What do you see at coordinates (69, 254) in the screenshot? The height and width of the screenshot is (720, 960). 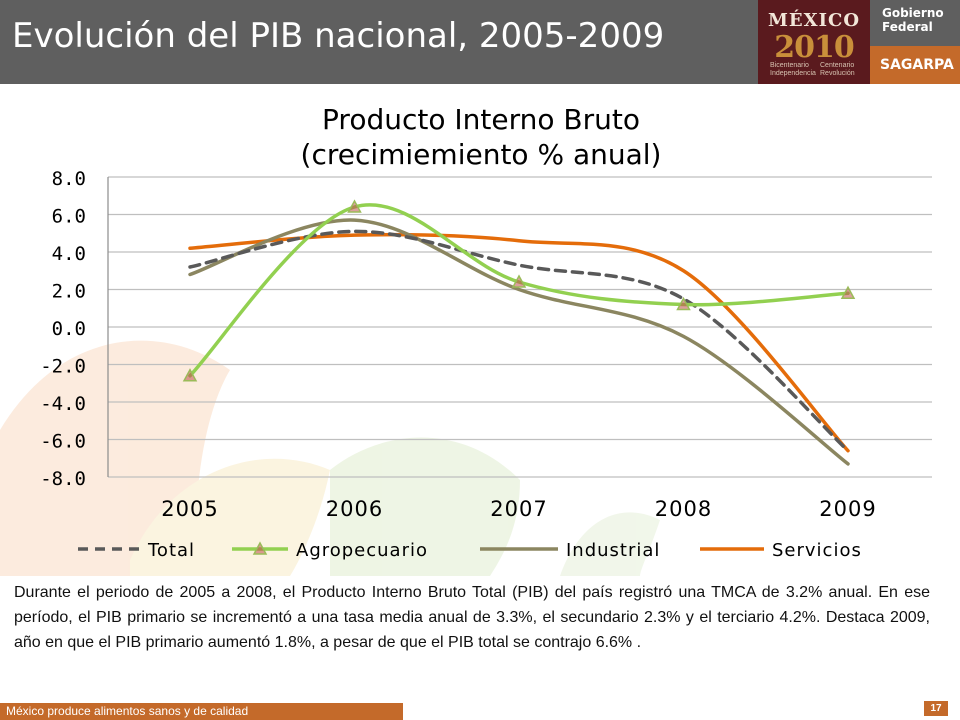 I see `y-tick-label: 4.0` at bounding box center [69, 254].